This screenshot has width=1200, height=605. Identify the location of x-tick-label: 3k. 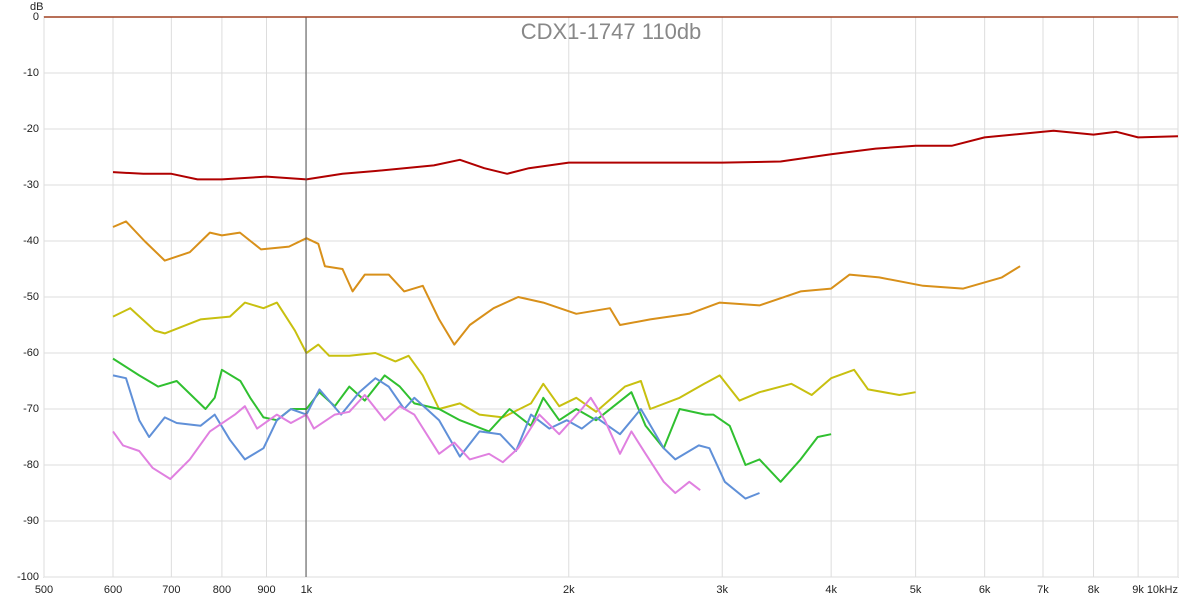
(722, 590).